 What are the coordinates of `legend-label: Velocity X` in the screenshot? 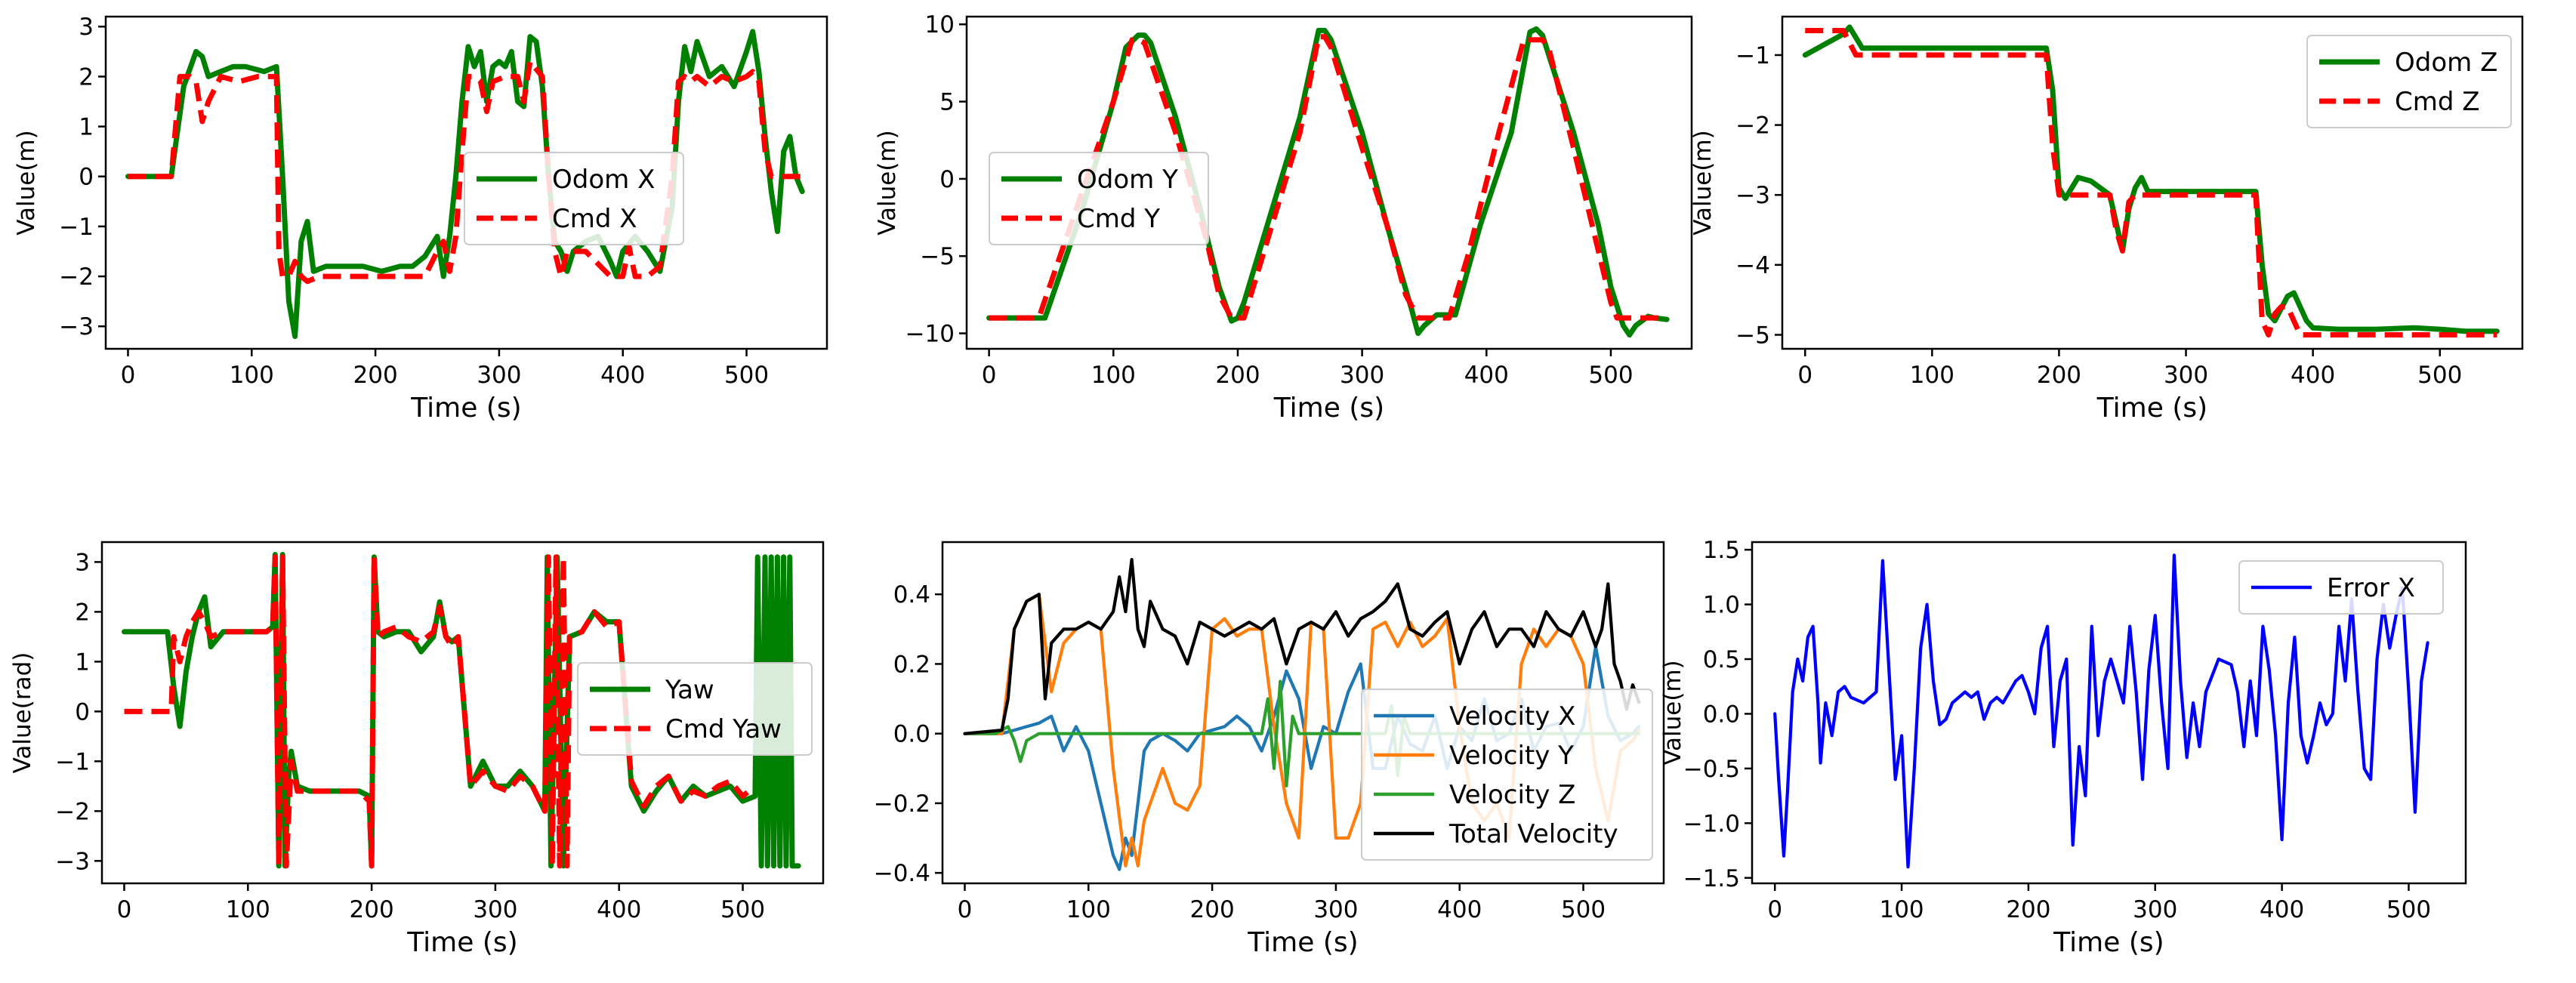 It's located at (1512, 717).